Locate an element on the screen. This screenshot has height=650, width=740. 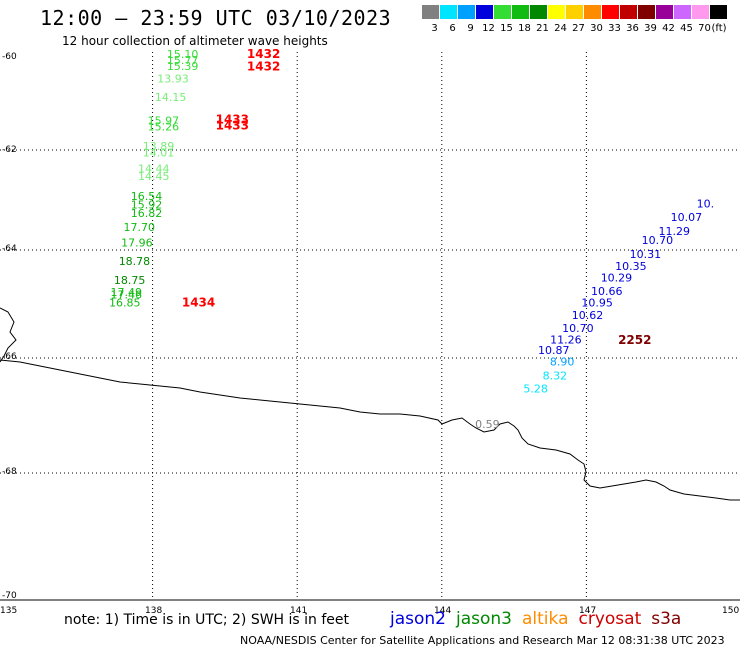
map-title: 12:00 – 23:59 UTC 03/10/2023 is located at coordinates (216, 18).